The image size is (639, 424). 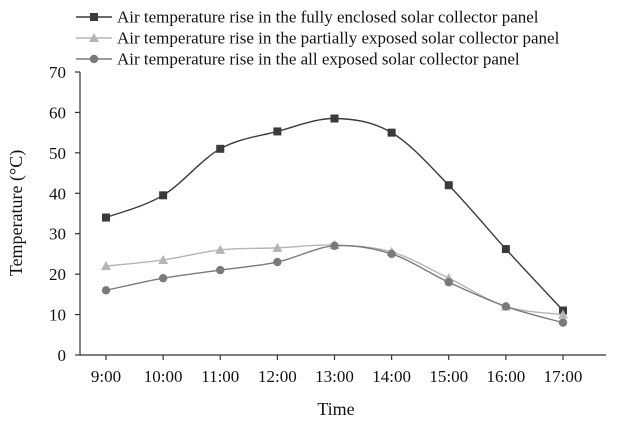 What do you see at coordinates (391, 376) in the screenshot?
I see `x-tick-label: 14:00` at bounding box center [391, 376].